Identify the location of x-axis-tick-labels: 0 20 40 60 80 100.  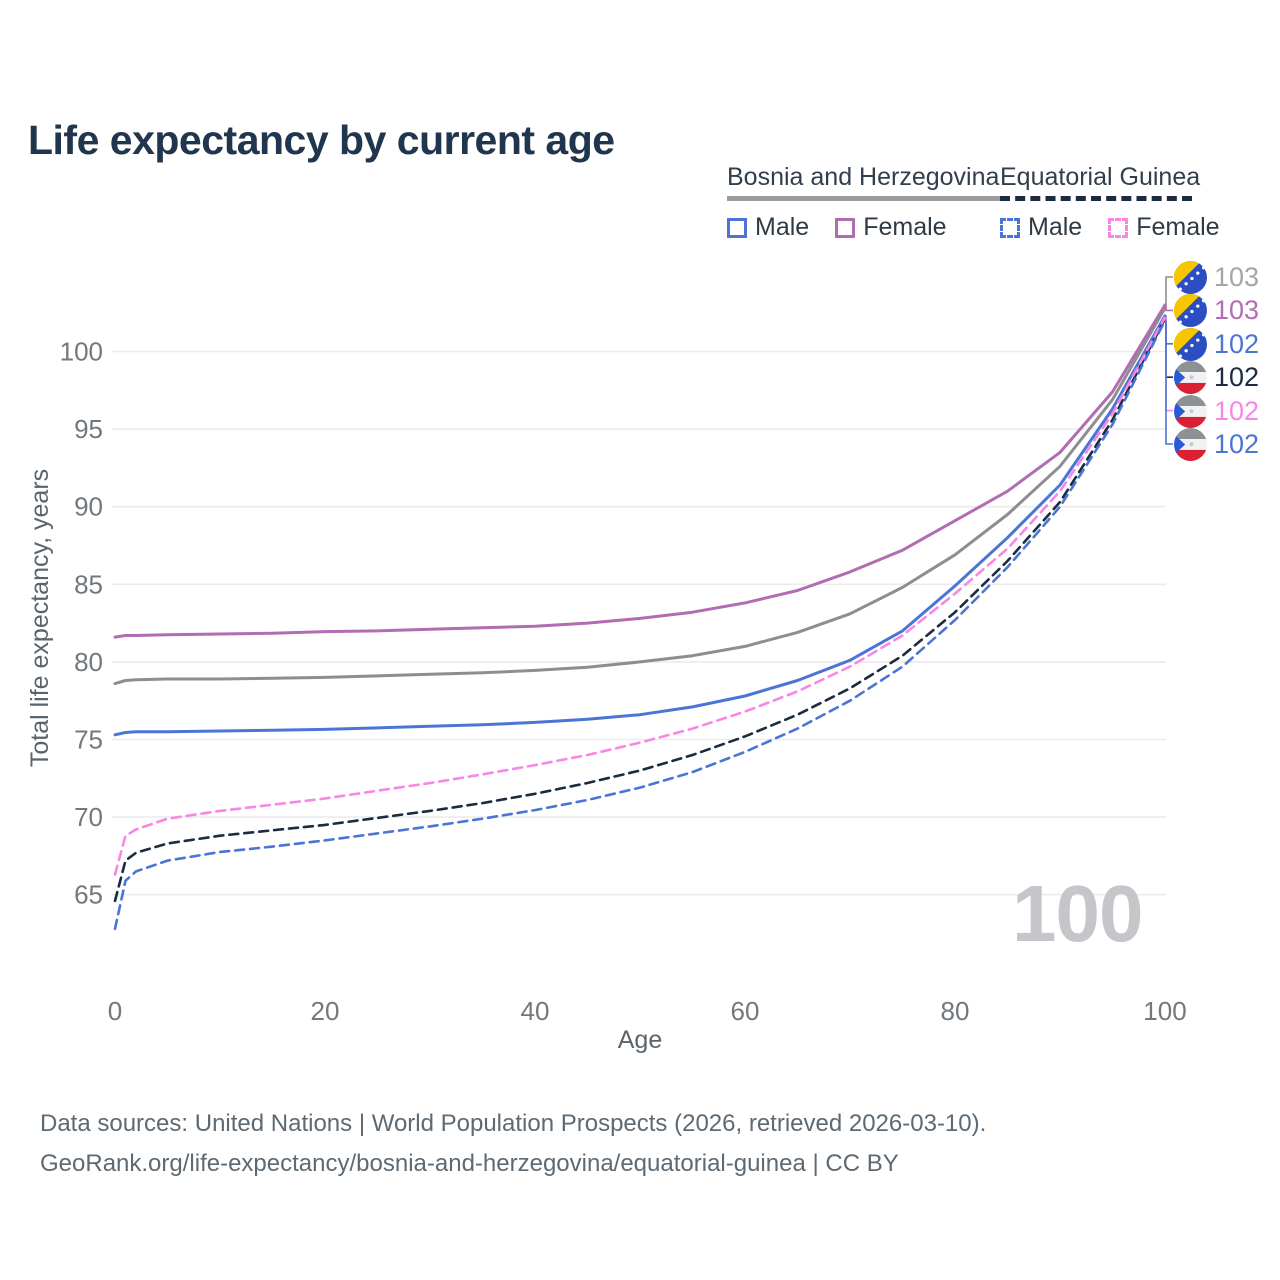
(647, 1011).